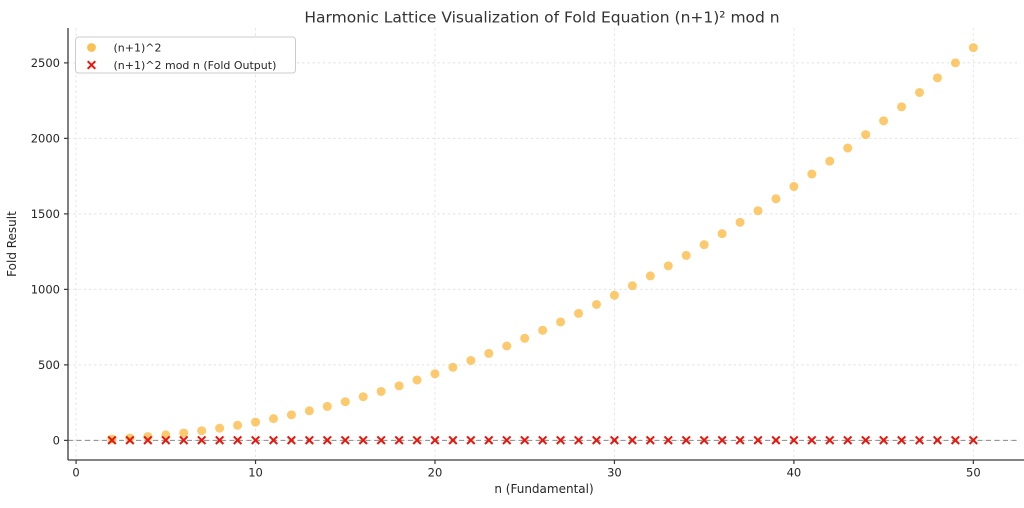 The height and width of the screenshot is (508, 1024). I want to click on y-axis-label: Fold Result, so click(12, 244).